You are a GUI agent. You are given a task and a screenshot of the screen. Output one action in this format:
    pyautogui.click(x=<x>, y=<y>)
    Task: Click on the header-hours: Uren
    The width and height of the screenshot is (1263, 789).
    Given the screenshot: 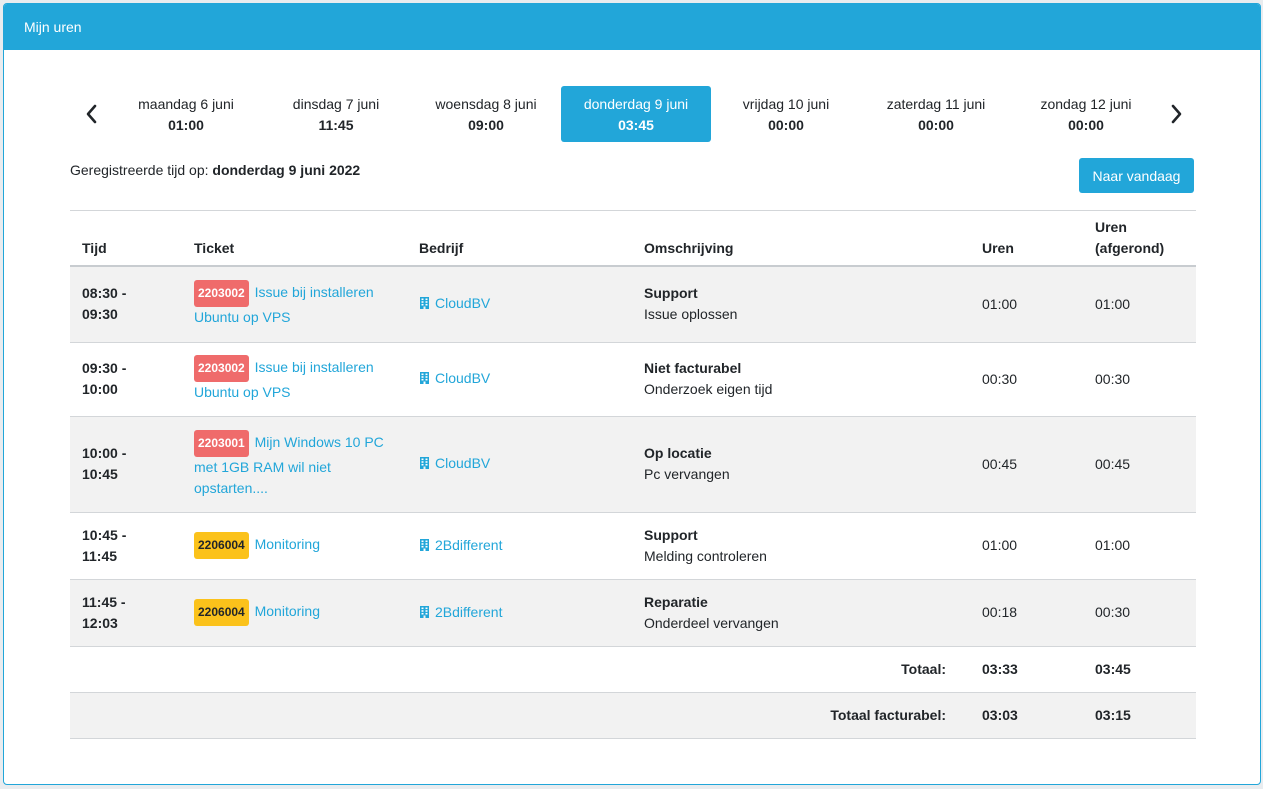 What is the action you would take?
    pyautogui.click(x=1026, y=238)
    